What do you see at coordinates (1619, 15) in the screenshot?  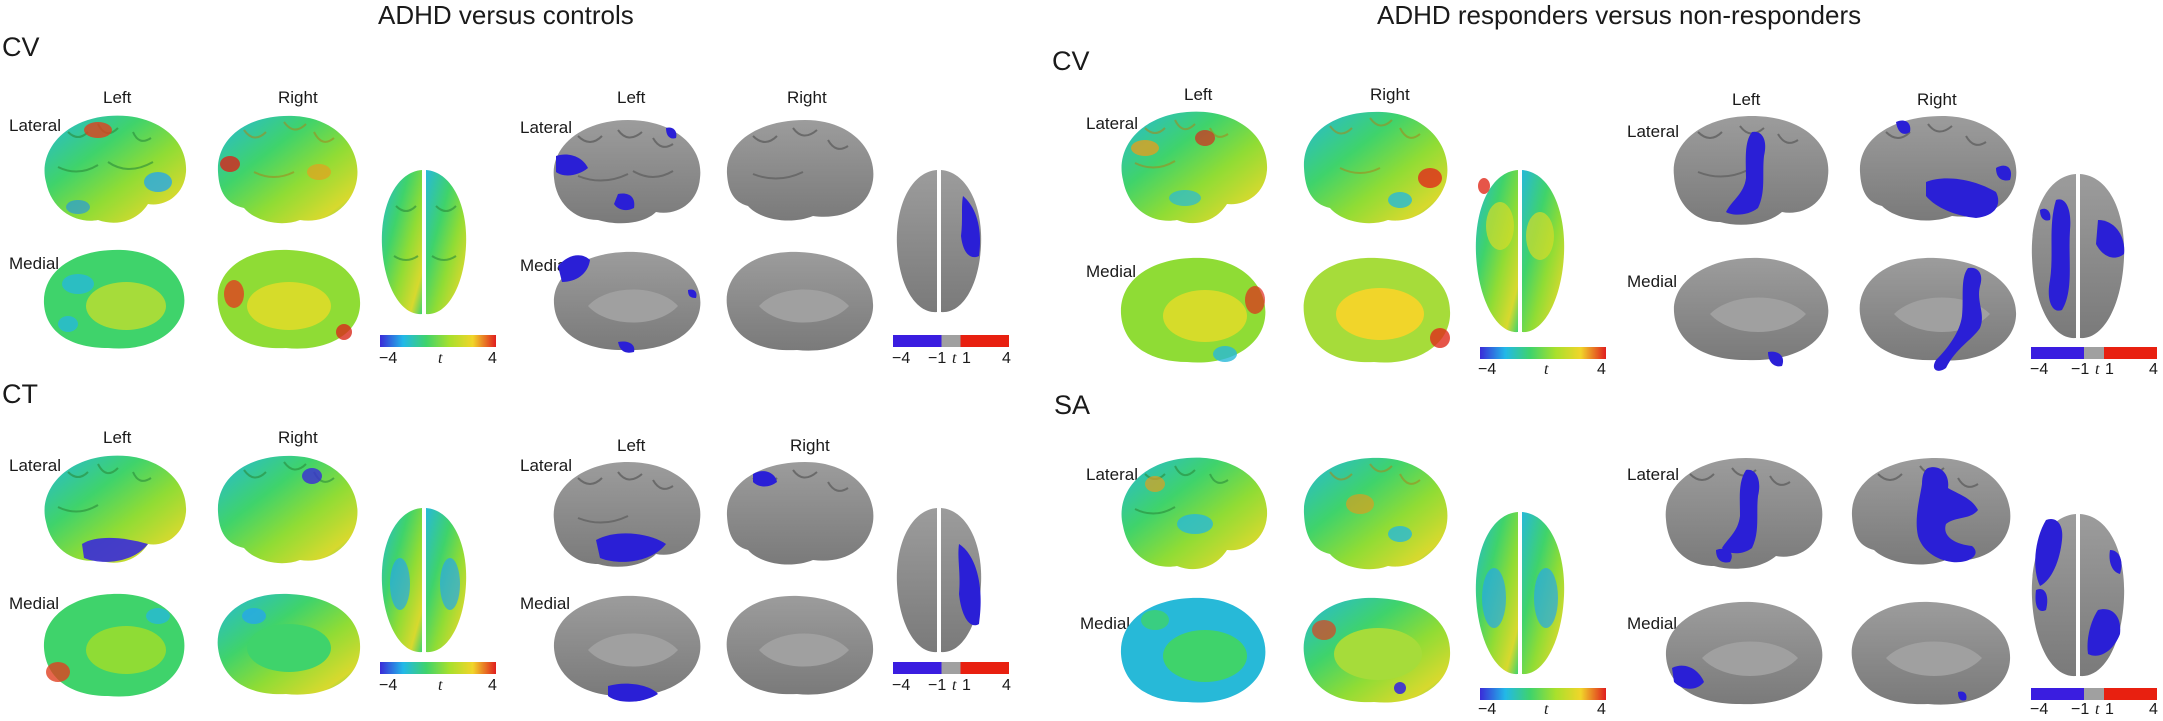 I see `title-responders-vs-nonresponders: ADHD responders versus non-responders` at bounding box center [1619, 15].